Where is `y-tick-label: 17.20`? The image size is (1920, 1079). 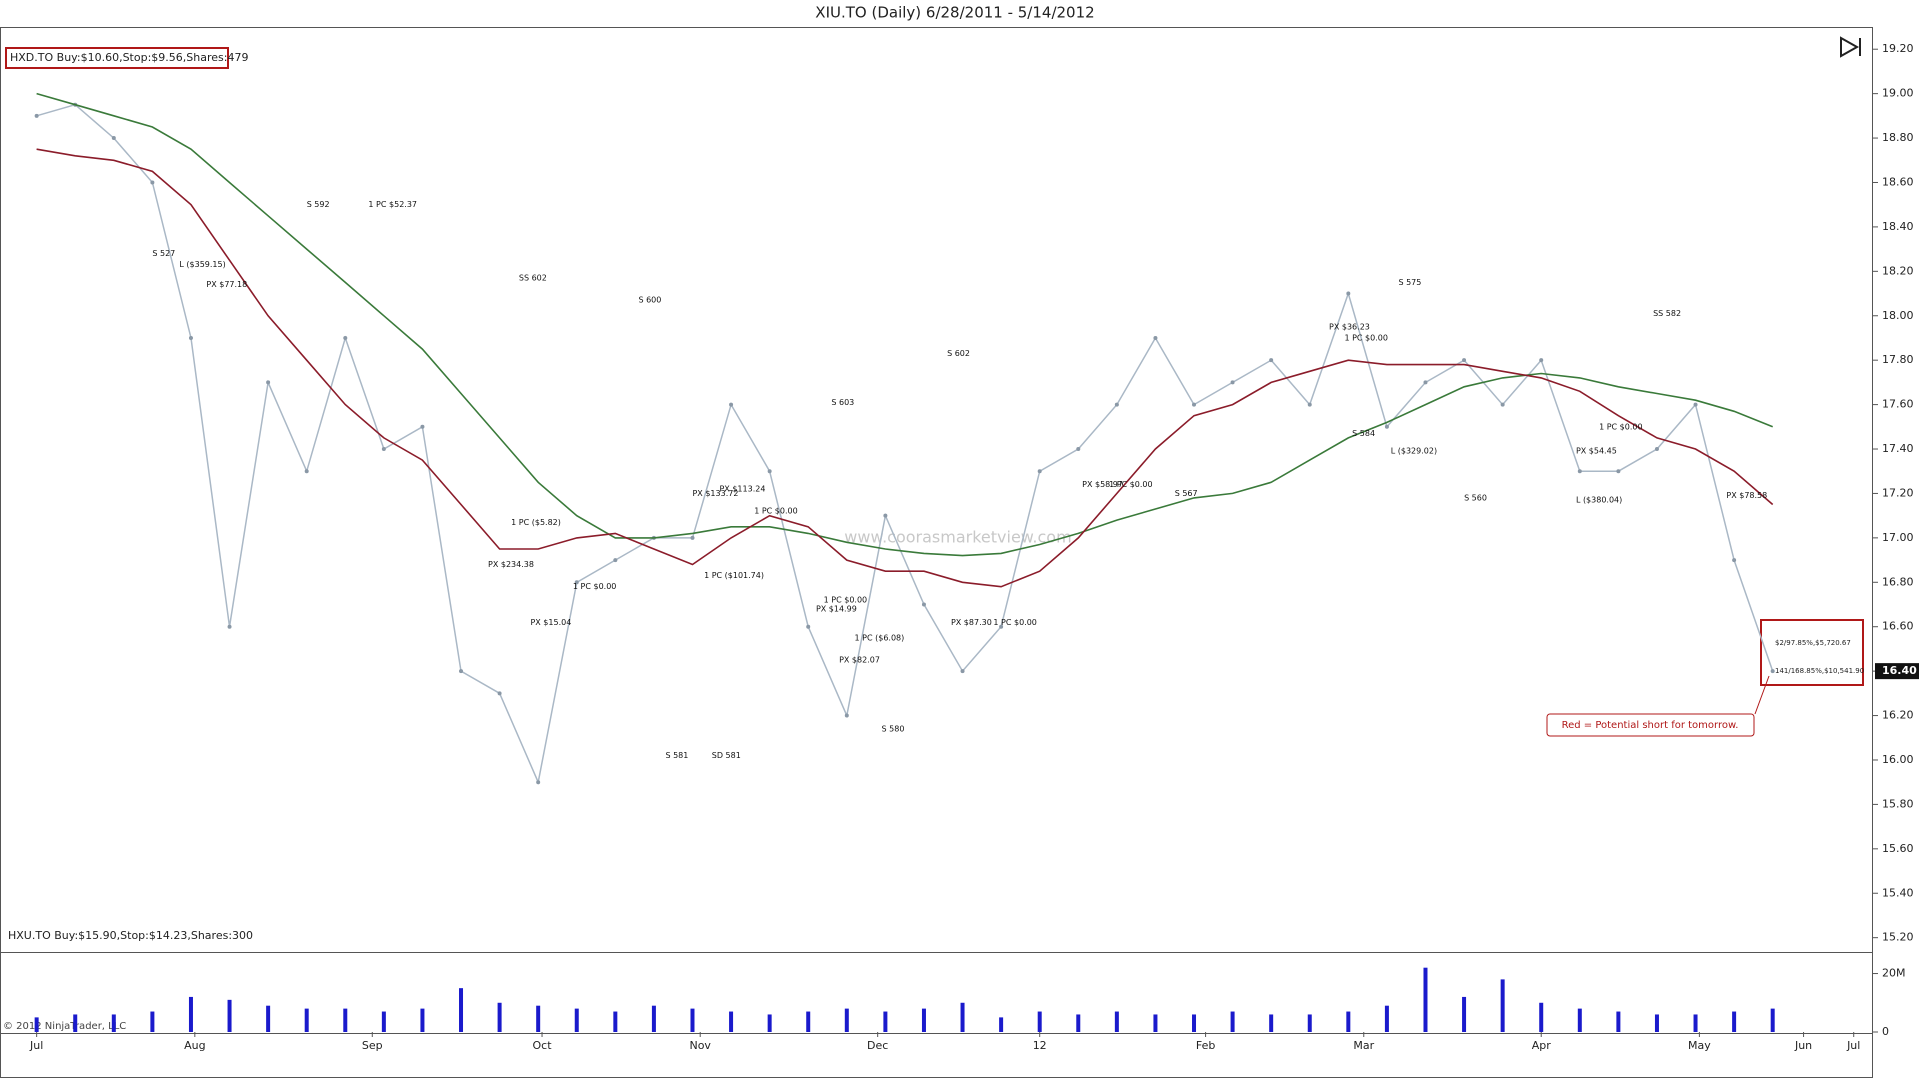 y-tick-label: 17.20 is located at coordinates (1898, 492).